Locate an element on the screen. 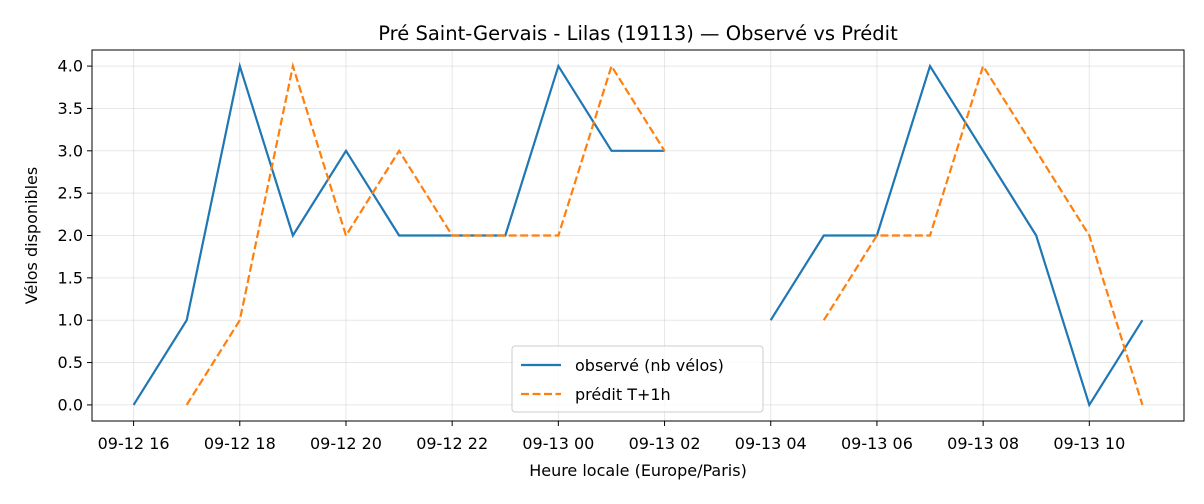  x-tick-label: 09-13 02 is located at coordinates (665, 443).